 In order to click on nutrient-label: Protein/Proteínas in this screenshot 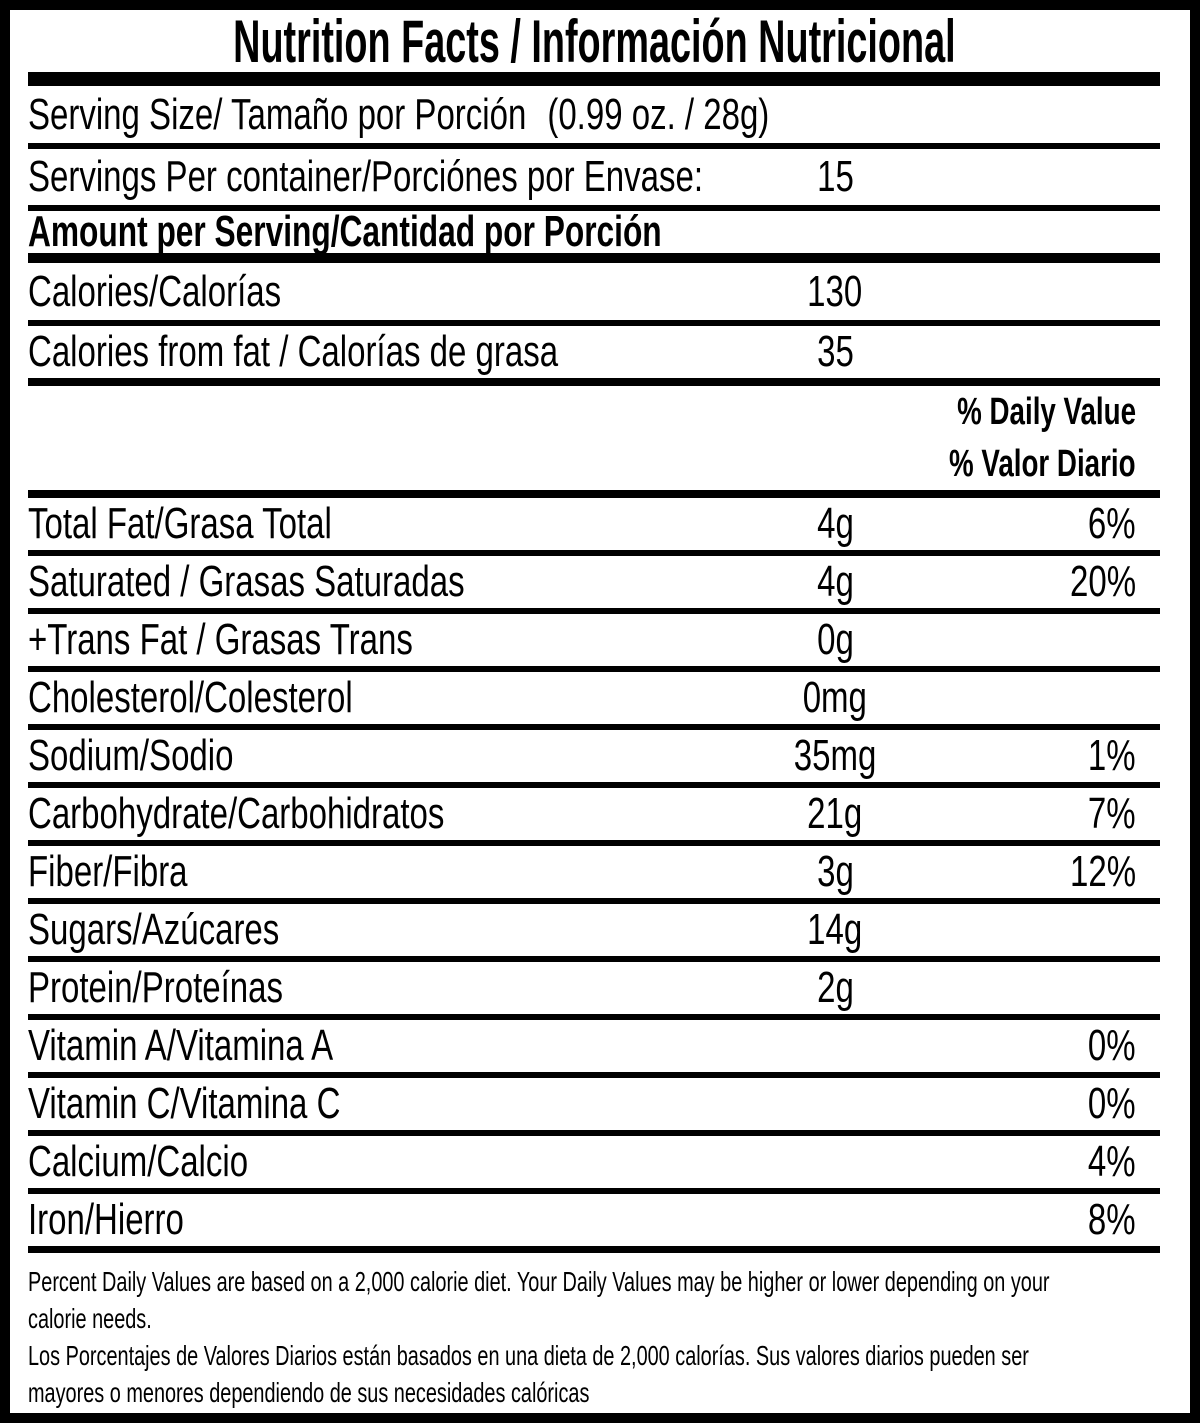, I will do `click(155, 987)`.